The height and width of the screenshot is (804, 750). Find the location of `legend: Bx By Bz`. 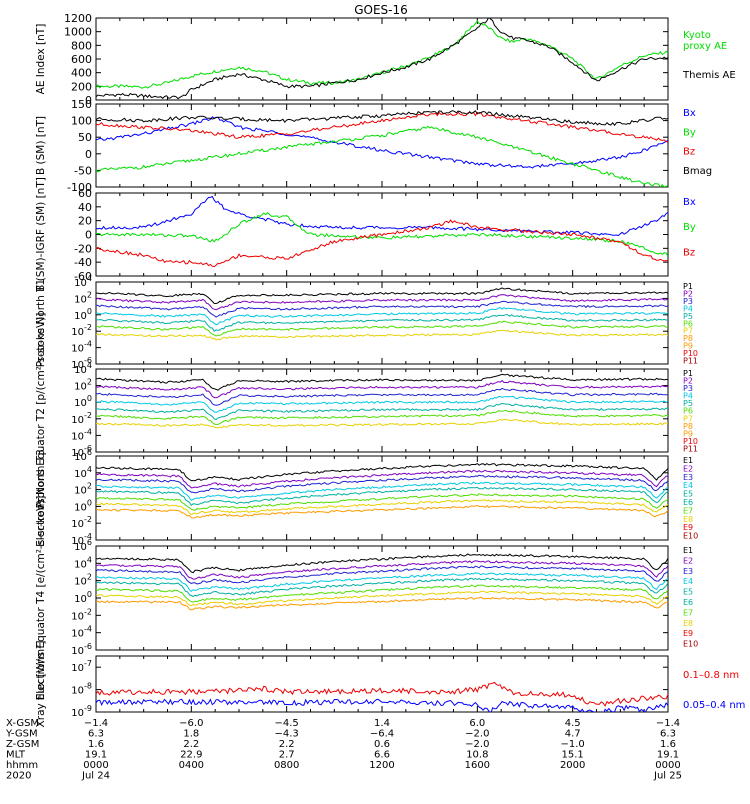

legend: Bx By Bz is located at coordinates (689, 227).